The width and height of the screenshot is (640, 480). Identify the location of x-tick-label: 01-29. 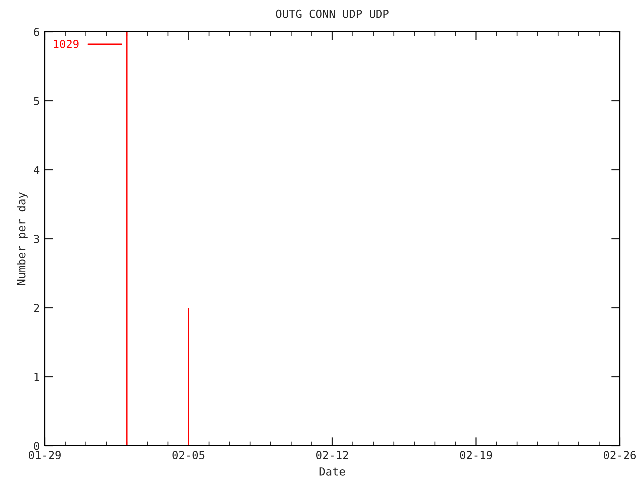
(45, 455).